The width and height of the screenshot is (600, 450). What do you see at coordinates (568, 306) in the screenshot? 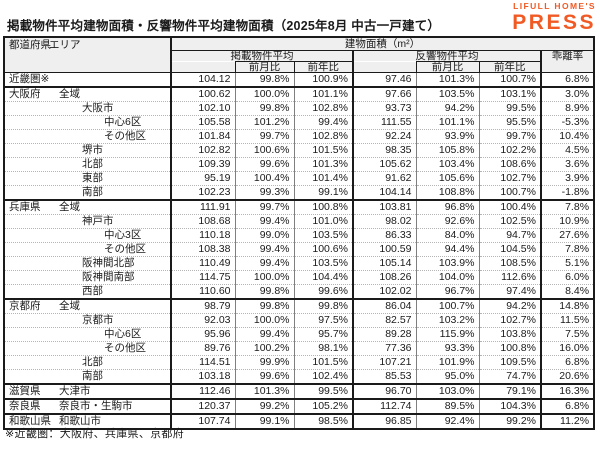
I see `value-cell: 14.8%` at bounding box center [568, 306].